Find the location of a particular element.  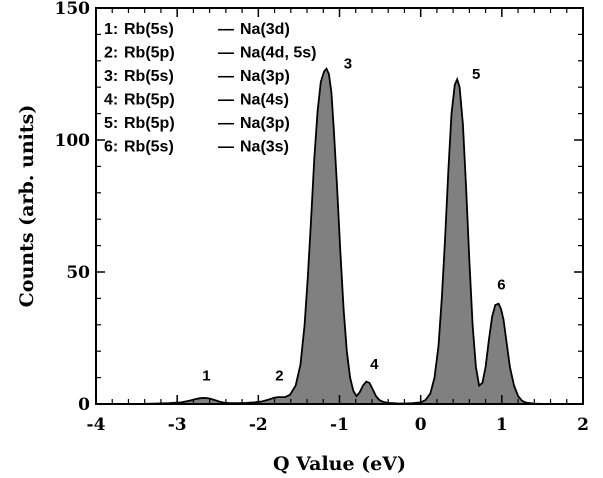

x-tick-label: -3 is located at coordinates (177, 425).